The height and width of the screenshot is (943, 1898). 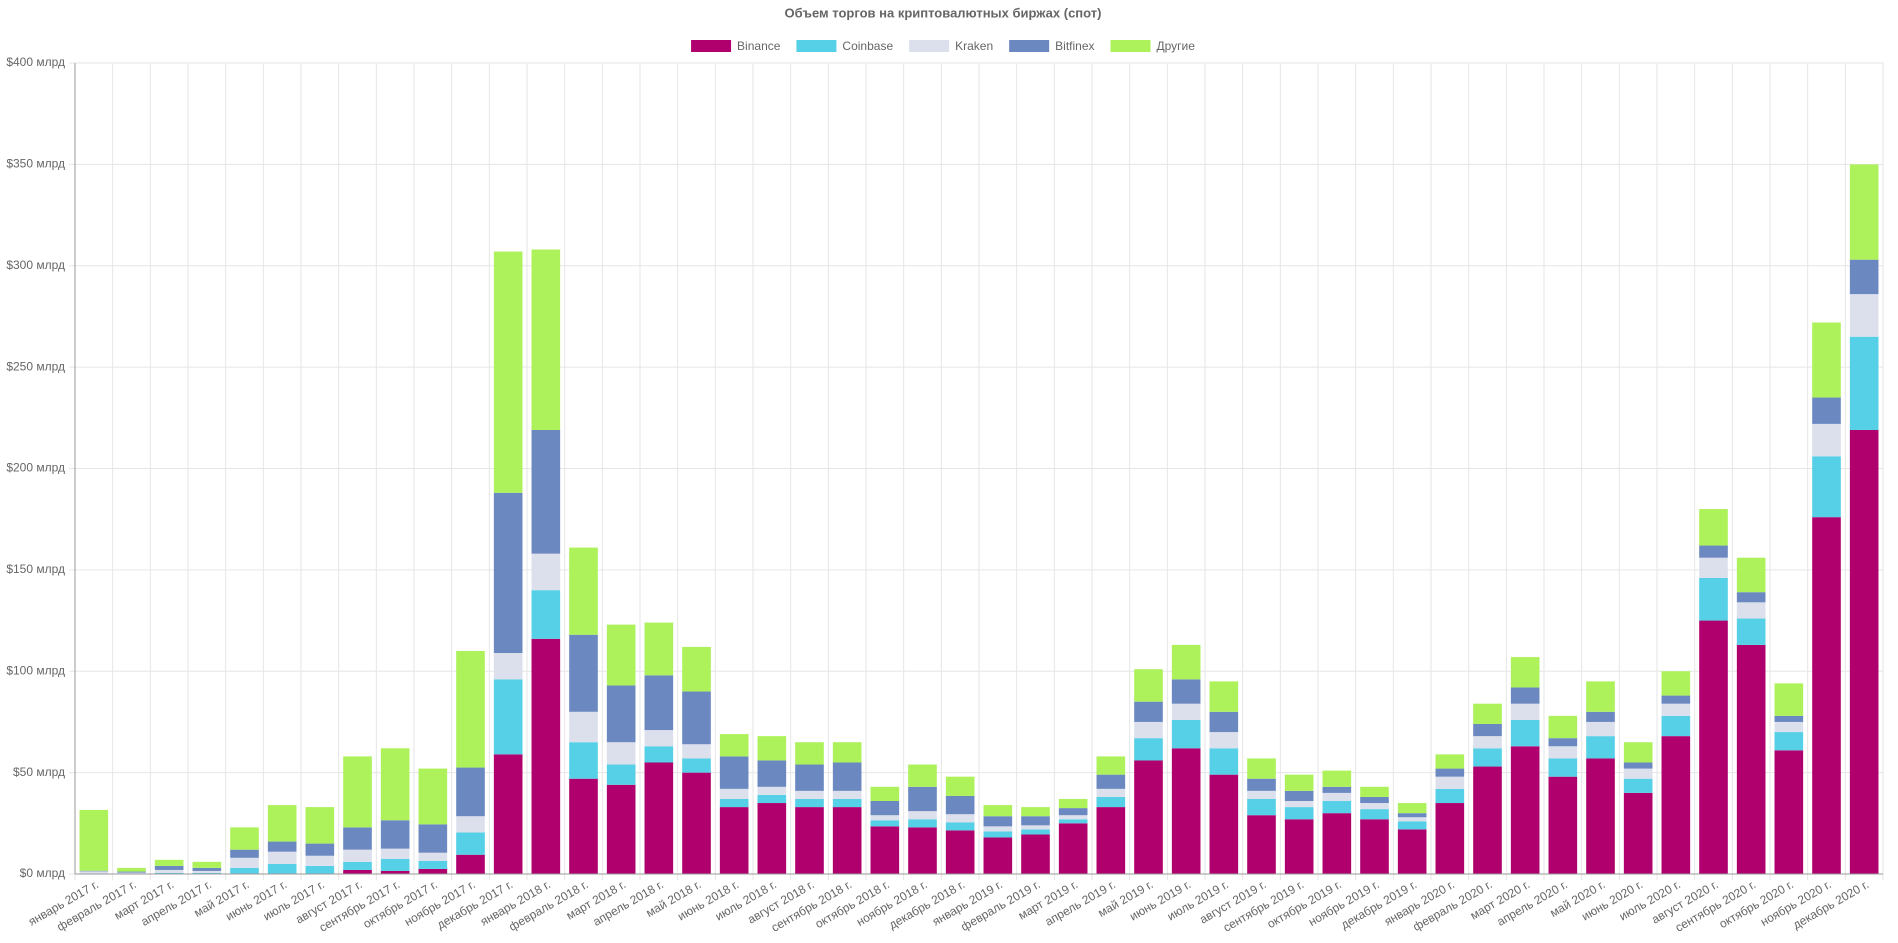 I want to click on y-tick-label: $100 млрд, so click(x=35, y=670).